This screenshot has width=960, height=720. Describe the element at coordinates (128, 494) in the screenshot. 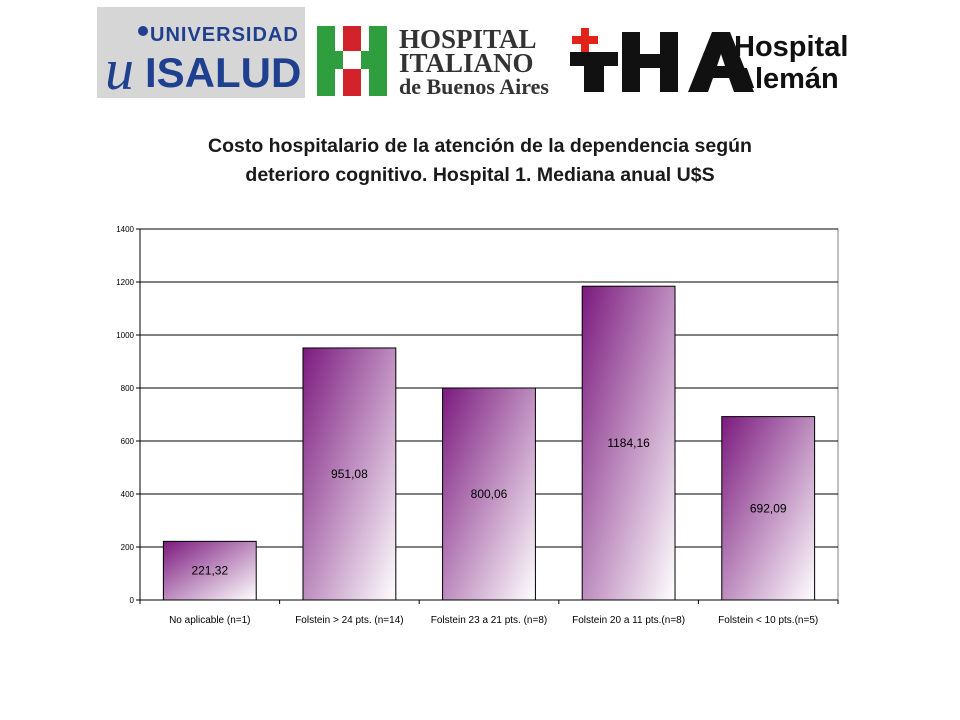

I see `y-tick-label: 400` at that location.